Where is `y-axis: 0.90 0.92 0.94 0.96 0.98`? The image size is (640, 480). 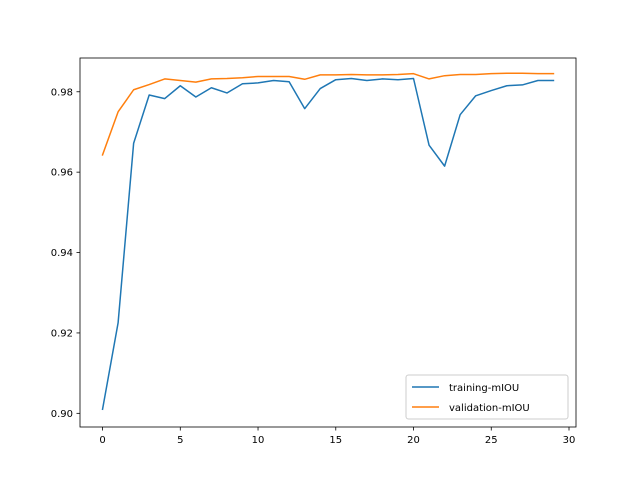 y-axis: 0.90 0.92 0.94 0.96 0.98 is located at coordinates (65, 253).